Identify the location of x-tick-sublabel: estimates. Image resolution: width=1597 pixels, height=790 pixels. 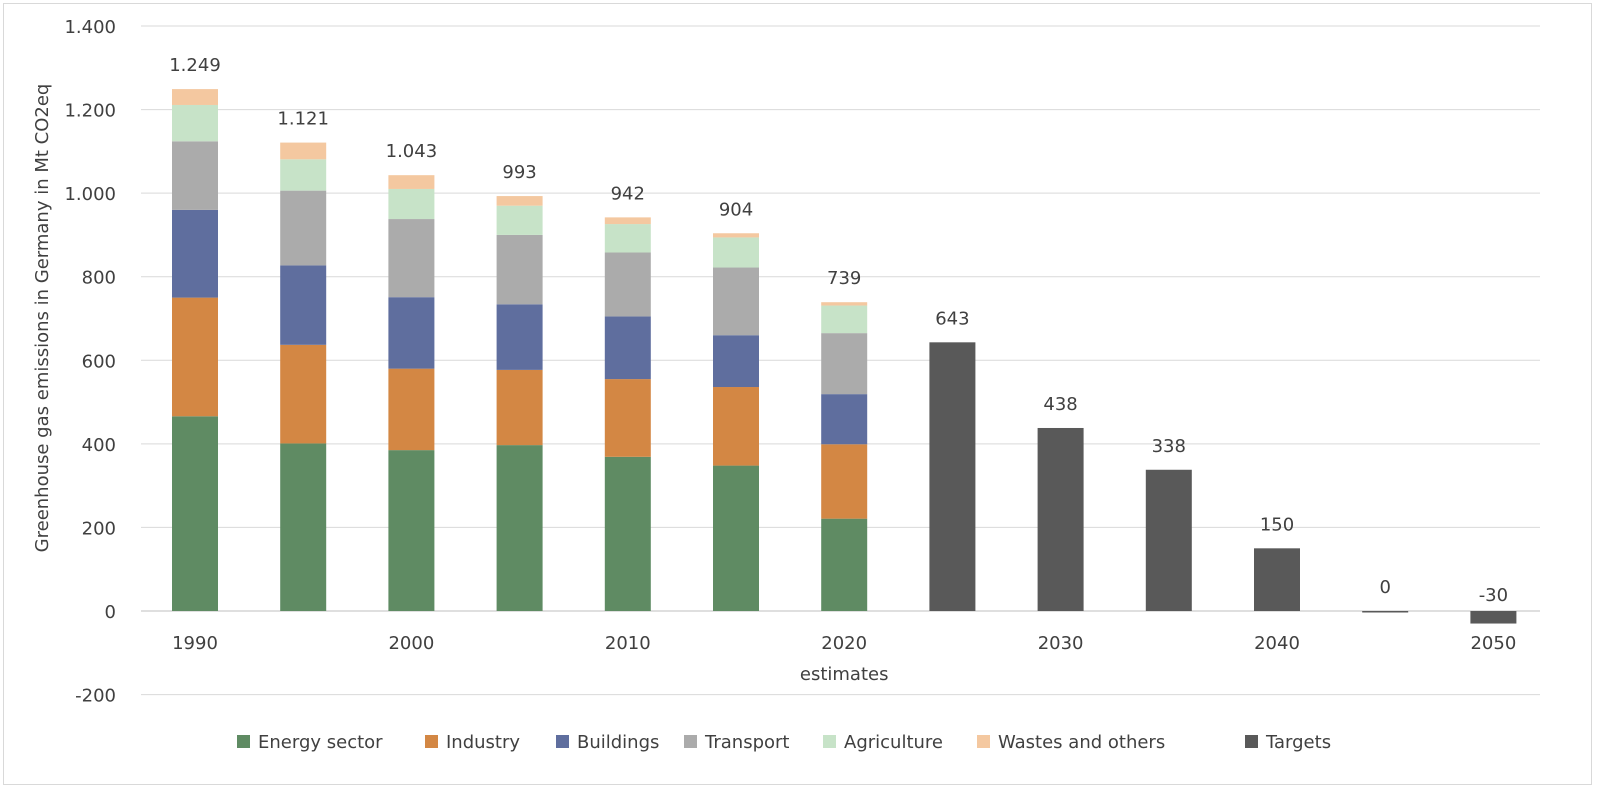
(844, 674).